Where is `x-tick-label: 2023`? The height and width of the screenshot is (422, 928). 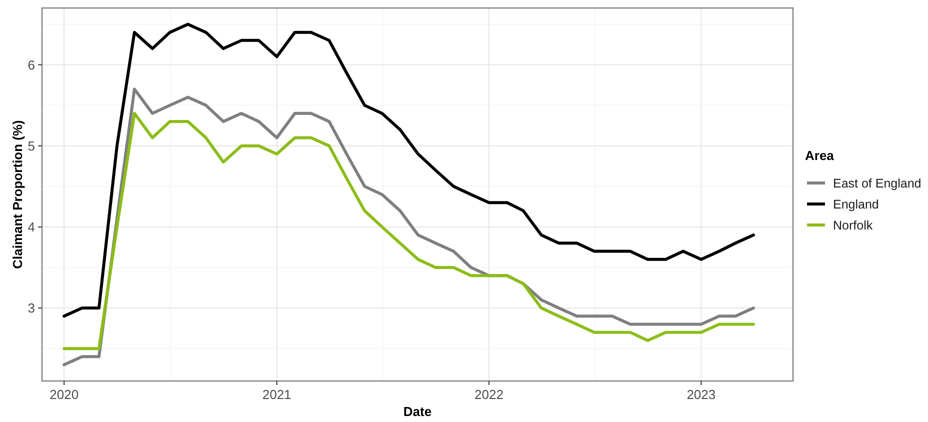 x-tick-label: 2023 is located at coordinates (701, 394).